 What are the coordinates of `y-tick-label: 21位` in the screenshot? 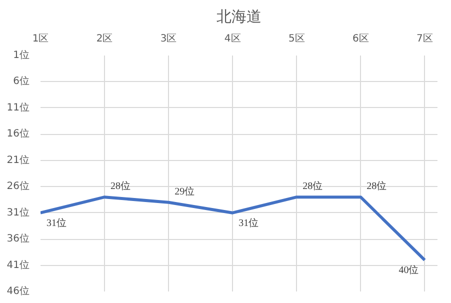 It's located at (18, 160).